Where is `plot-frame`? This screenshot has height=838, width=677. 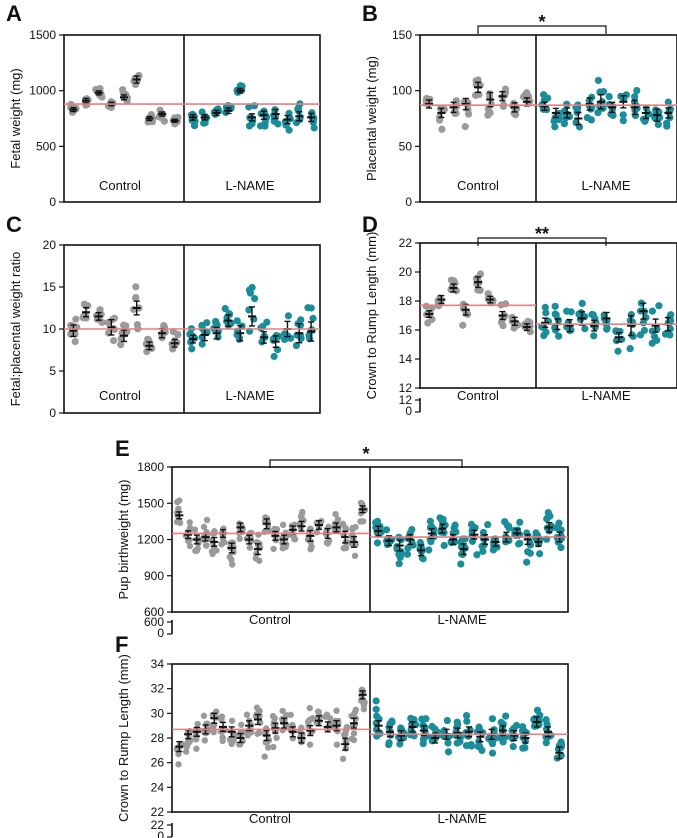 plot-frame is located at coordinates (548, 315).